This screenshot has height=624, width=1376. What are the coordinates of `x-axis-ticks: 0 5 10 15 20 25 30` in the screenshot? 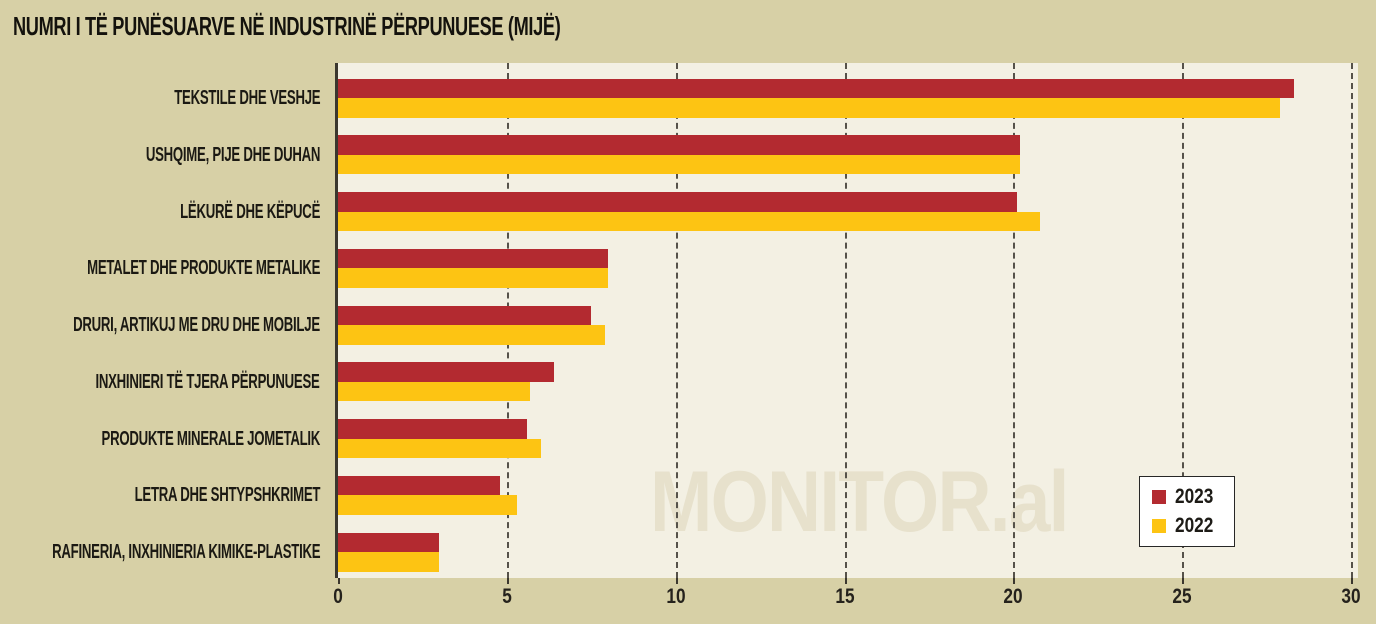 It's located at (846, 600).